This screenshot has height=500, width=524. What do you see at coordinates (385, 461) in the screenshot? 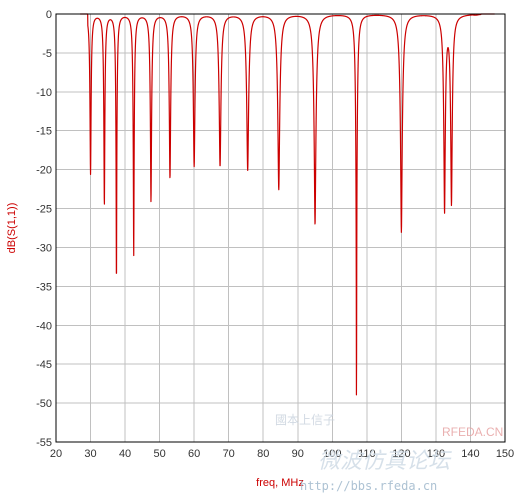
I see `watermark-line2: 微波仿真论坛` at bounding box center [385, 461].